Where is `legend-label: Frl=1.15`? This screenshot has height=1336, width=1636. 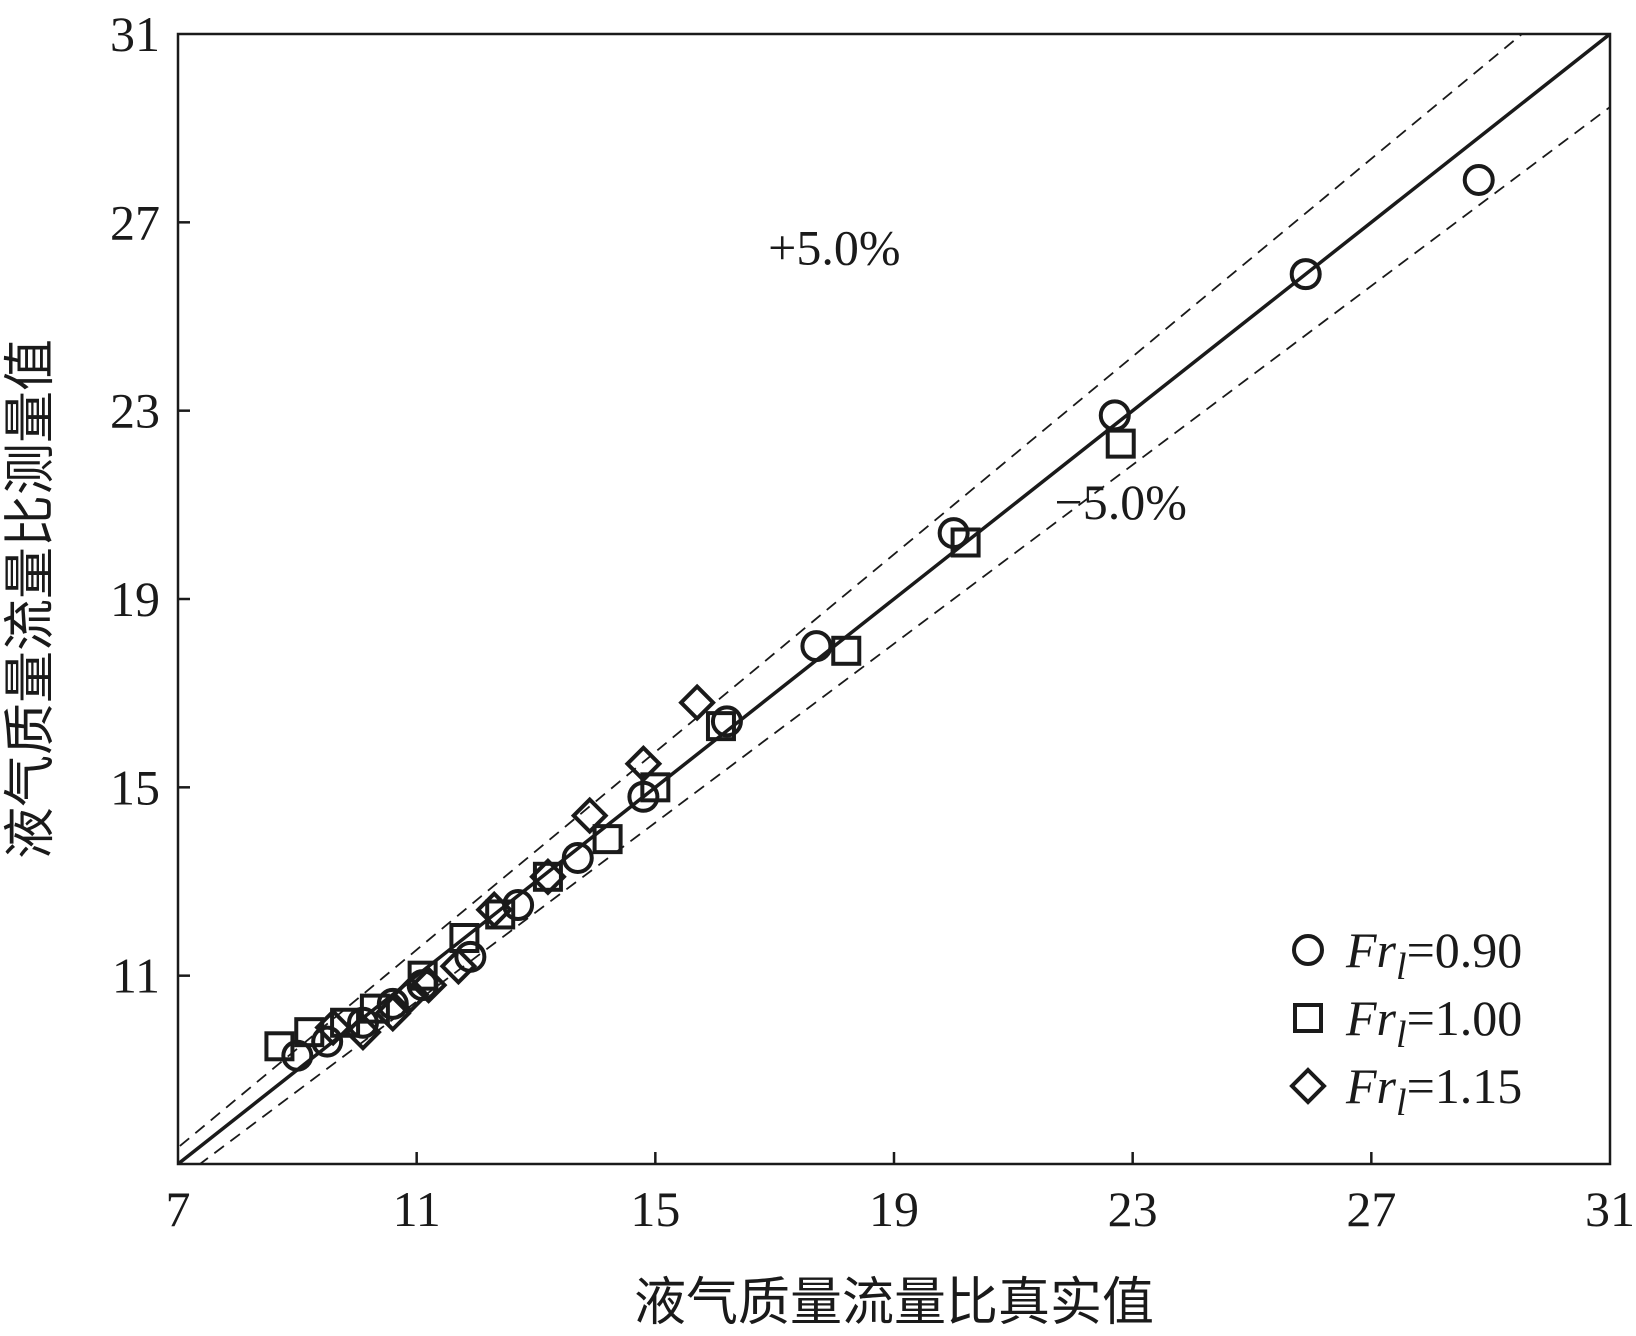 legend-label: Frl=1.15 is located at coordinates (1433, 1091).